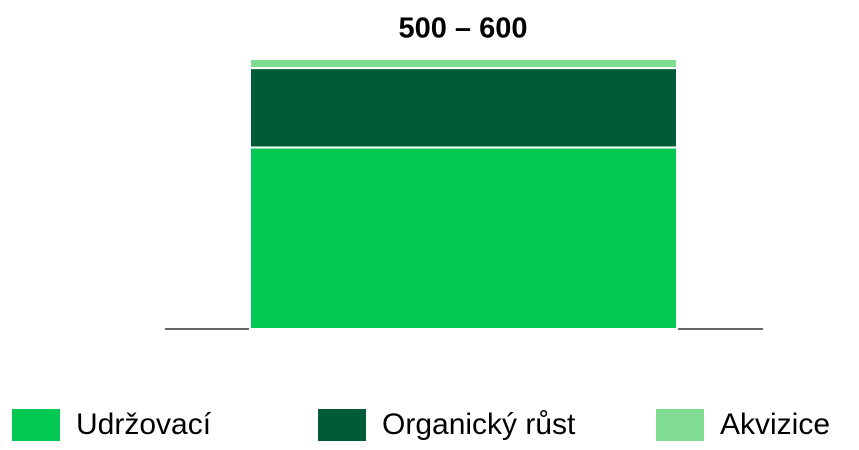 The image size is (859, 450). I want to click on legend-label: Udržovací, so click(144, 424).